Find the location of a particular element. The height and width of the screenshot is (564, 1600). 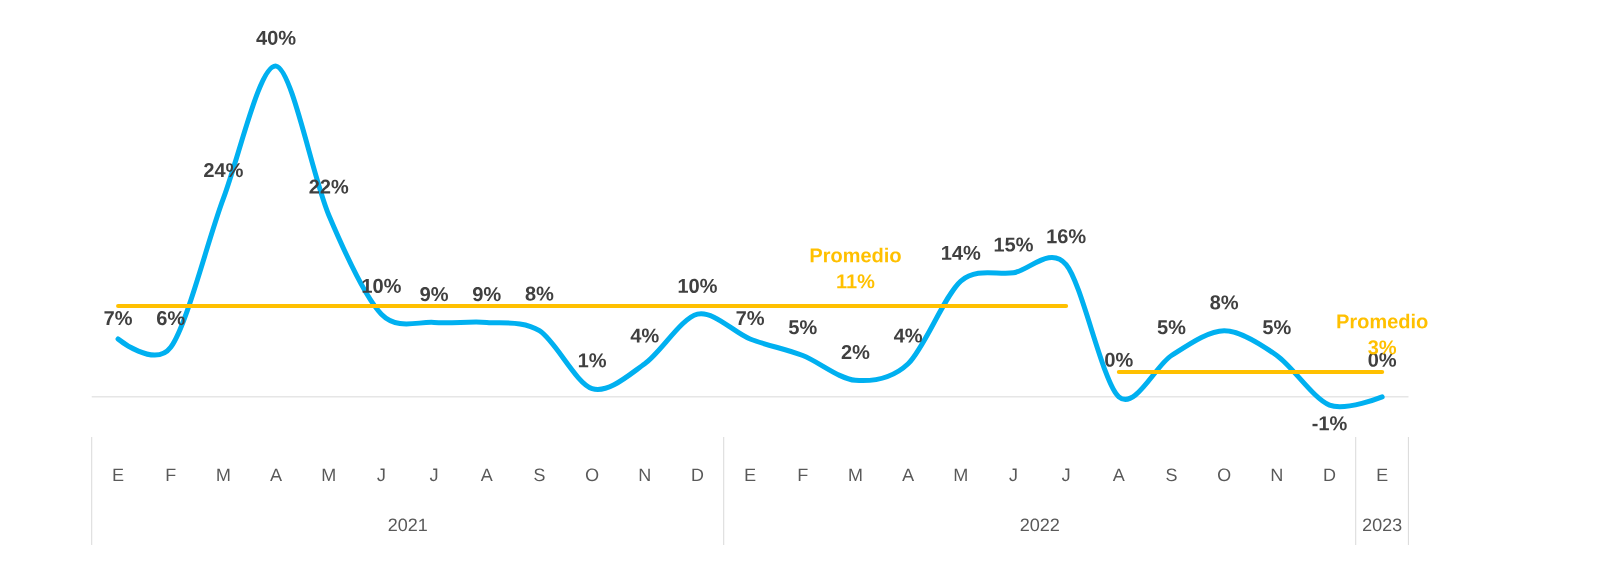

data-label: 10% is located at coordinates (697, 285).